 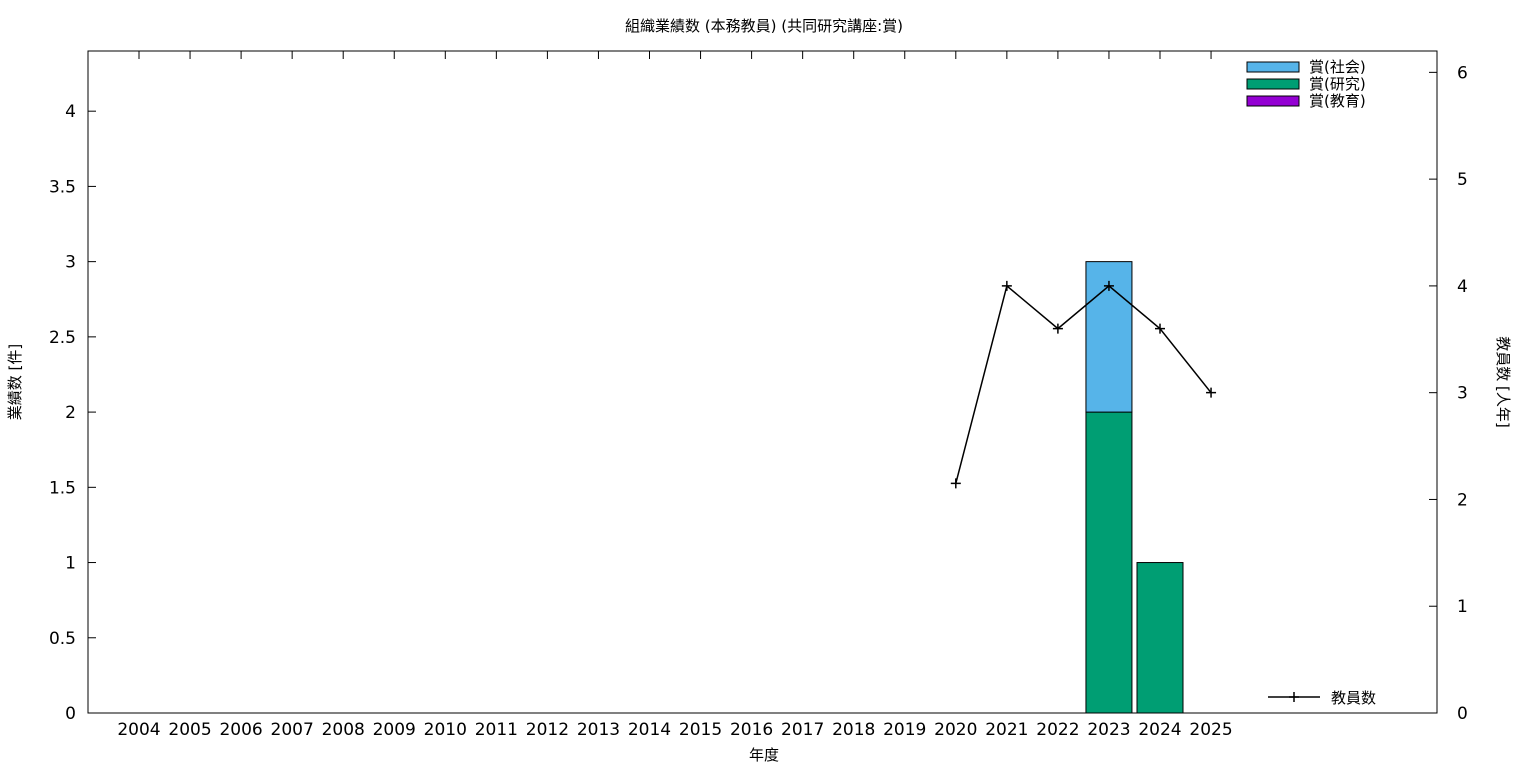 I want to click on y-tick-label: 3, so click(x=70, y=263).